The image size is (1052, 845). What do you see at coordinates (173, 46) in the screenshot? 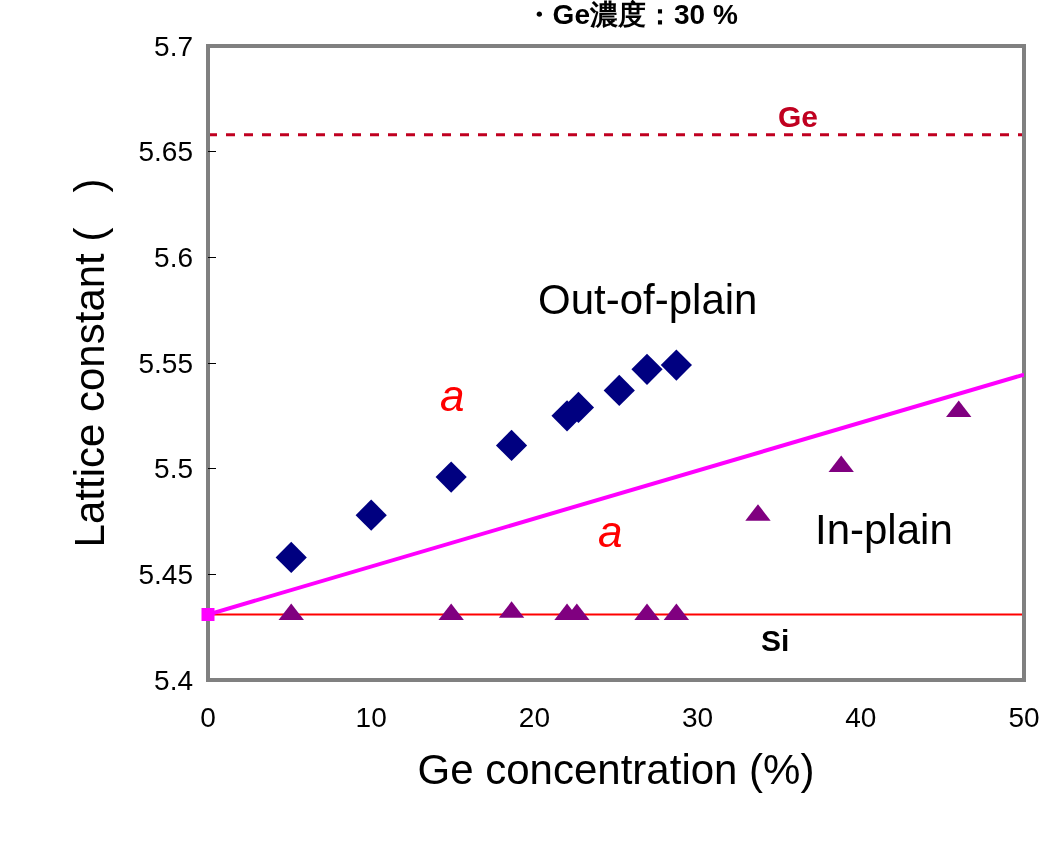
I see `y-tick-label: 5.7` at bounding box center [173, 46].